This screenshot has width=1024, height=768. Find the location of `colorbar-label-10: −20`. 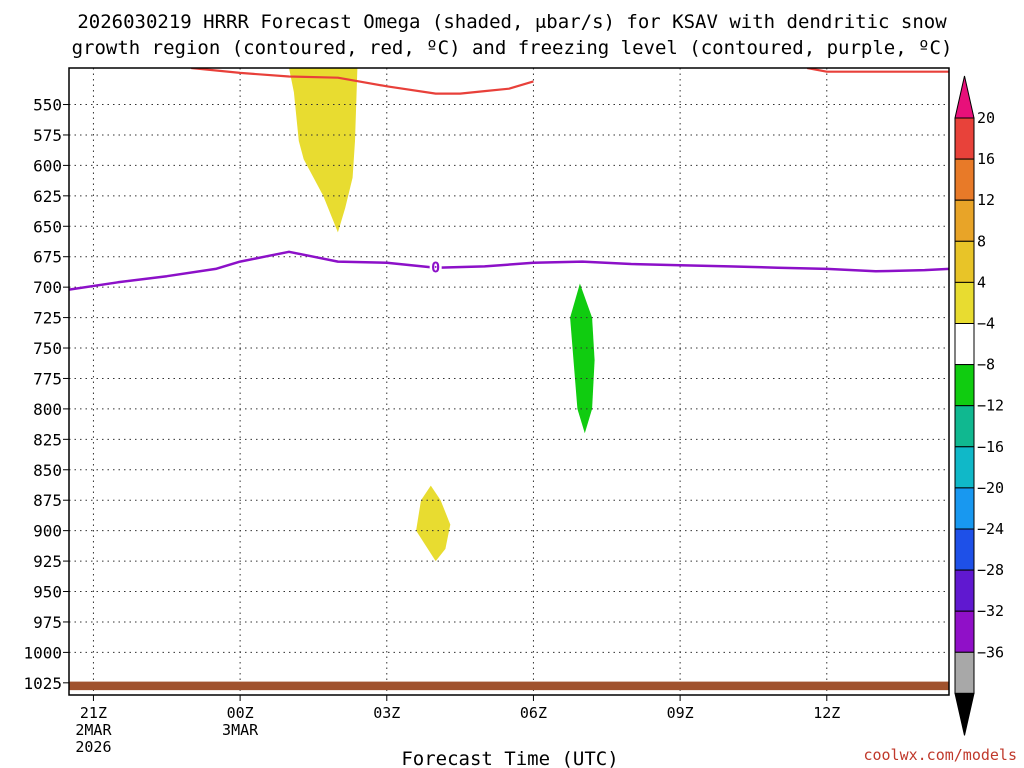

colorbar-label-10: −20 is located at coordinates (990, 488).